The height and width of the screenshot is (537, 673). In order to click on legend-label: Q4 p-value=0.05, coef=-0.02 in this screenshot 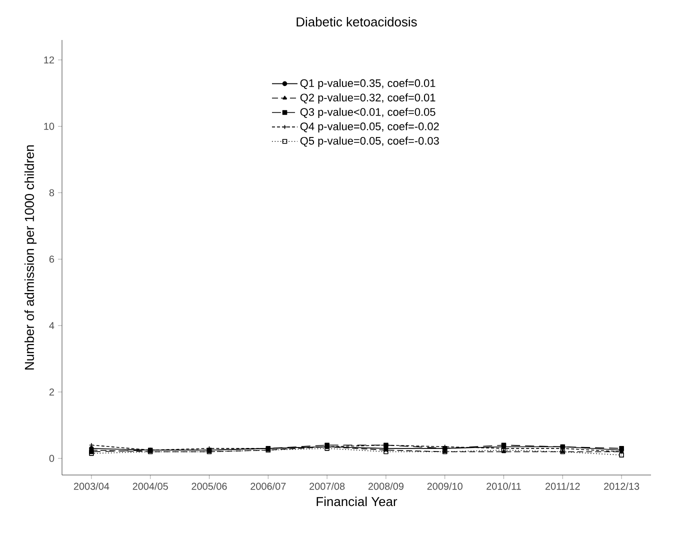, I will do `click(369, 127)`.